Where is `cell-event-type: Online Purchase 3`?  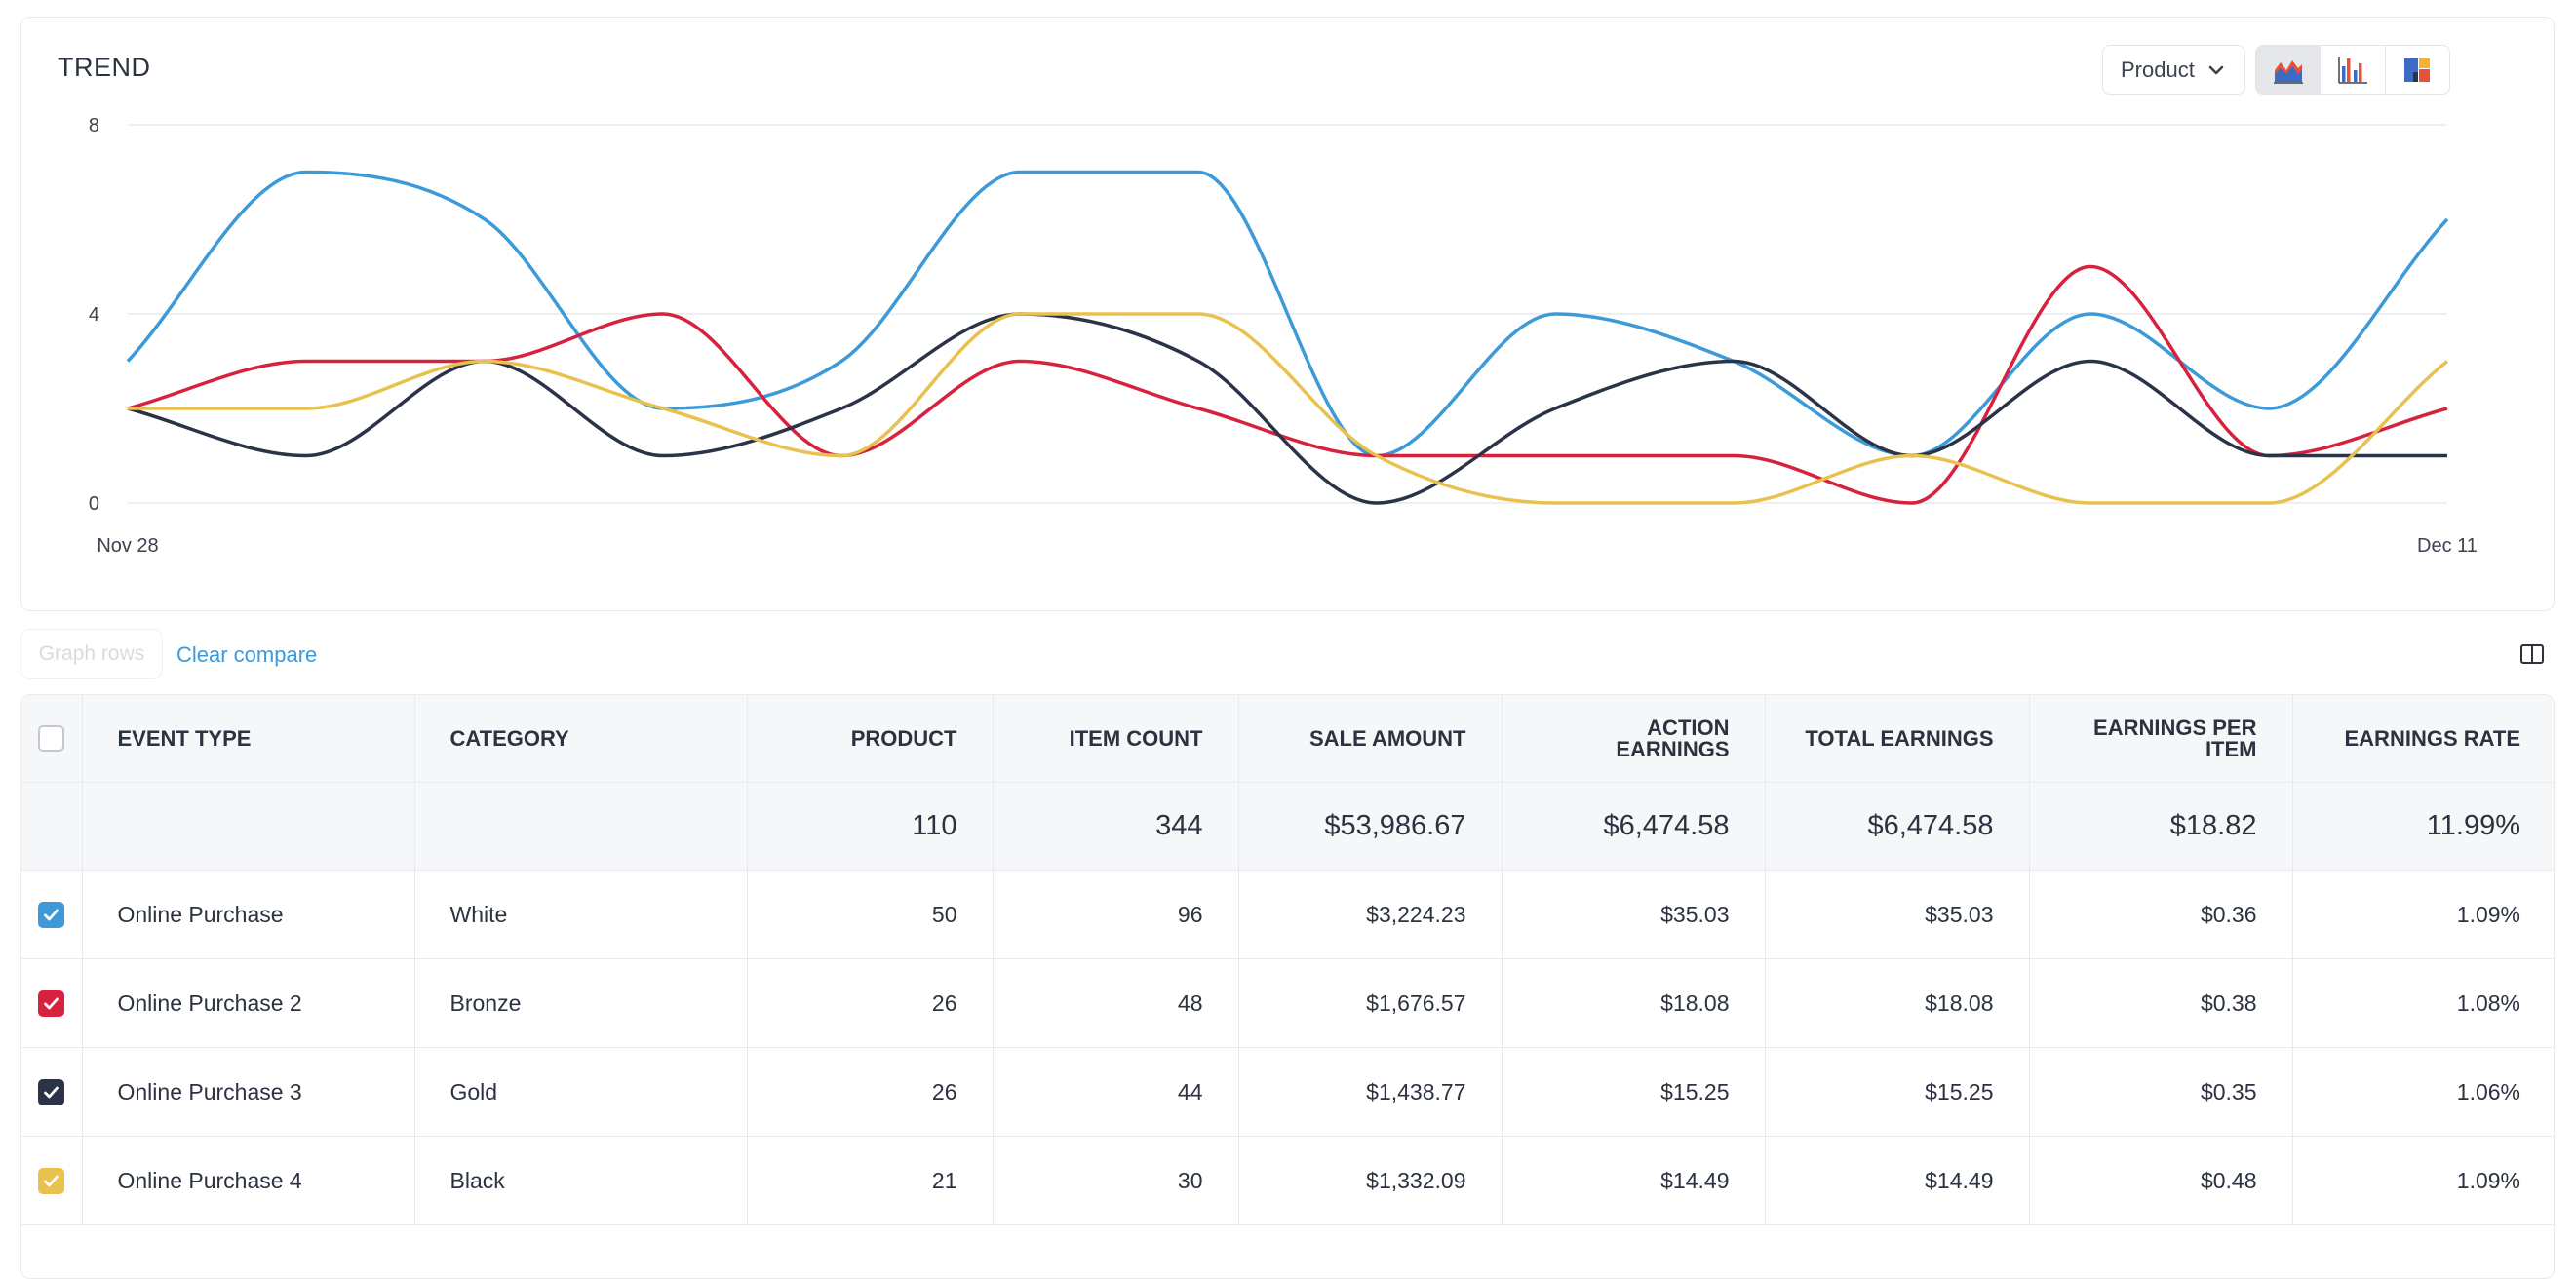
cell-event-type: Online Purchase 3 is located at coordinates (248, 1092).